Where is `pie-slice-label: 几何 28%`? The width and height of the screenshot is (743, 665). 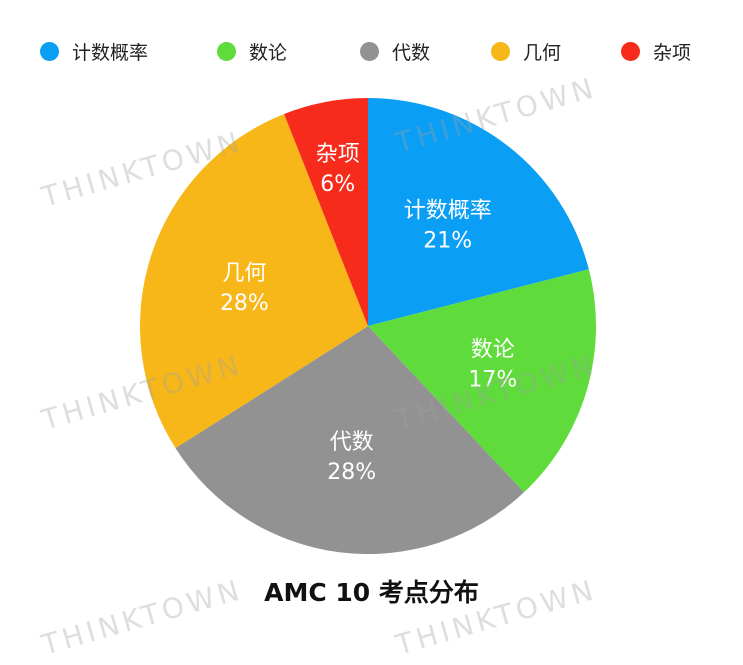 pie-slice-label: 几何 28% is located at coordinates (244, 288).